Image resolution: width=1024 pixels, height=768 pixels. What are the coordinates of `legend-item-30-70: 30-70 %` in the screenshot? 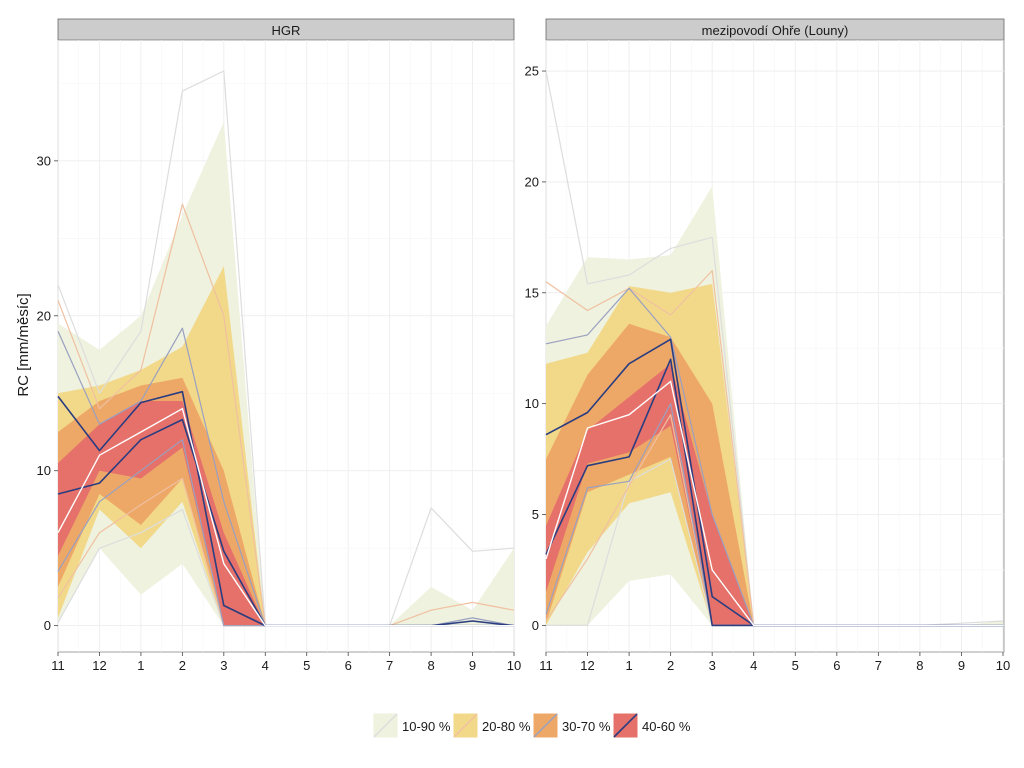 It's located at (571, 725).